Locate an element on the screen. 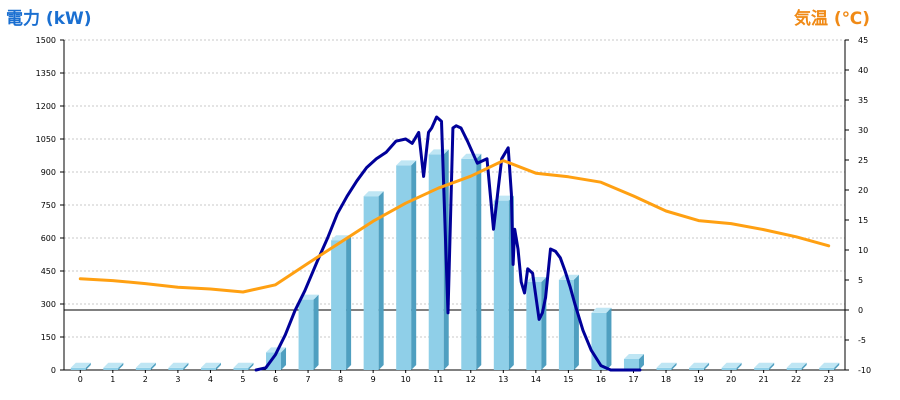 This screenshot has height=400, width=900. x-tick-label: 18 is located at coordinates (666, 379).